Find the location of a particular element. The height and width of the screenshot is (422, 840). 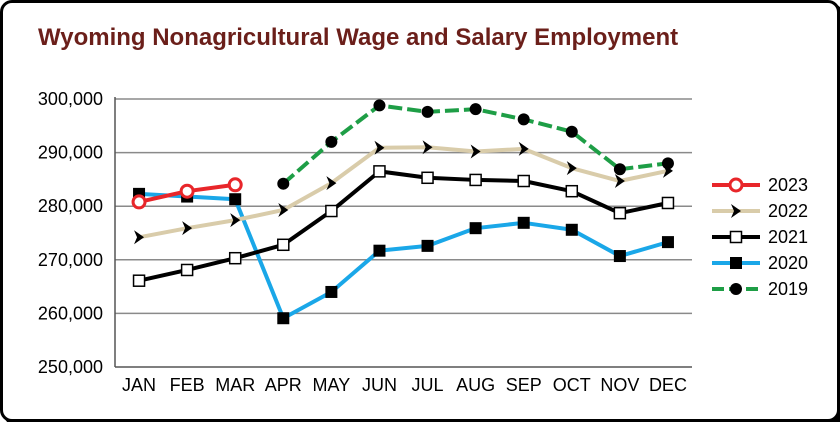

x-tick-label: FEB is located at coordinates (187, 385).